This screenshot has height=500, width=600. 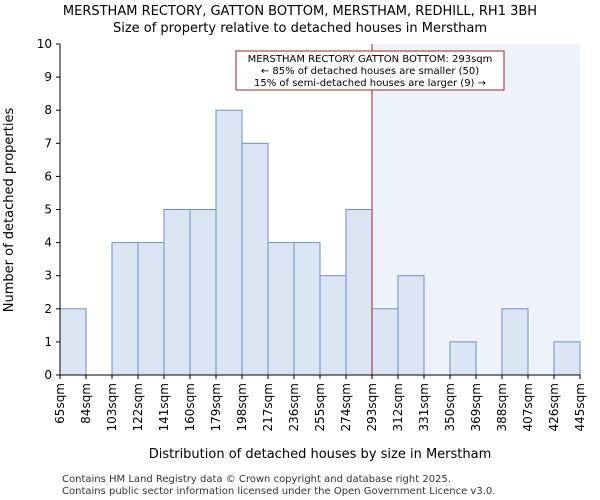 What do you see at coordinates (320, 407) in the screenshot?
I see `x-tick-label: 255sqm` at bounding box center [320, 407].